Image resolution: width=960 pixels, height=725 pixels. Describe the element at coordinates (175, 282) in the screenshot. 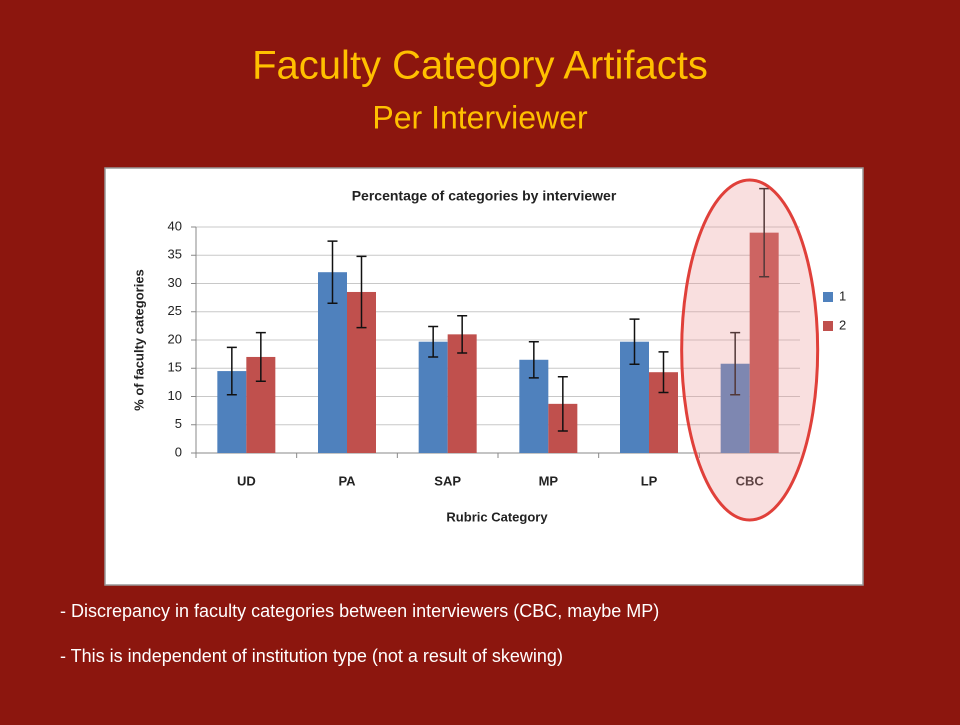

I see `y-tick-label: 30` at that location.